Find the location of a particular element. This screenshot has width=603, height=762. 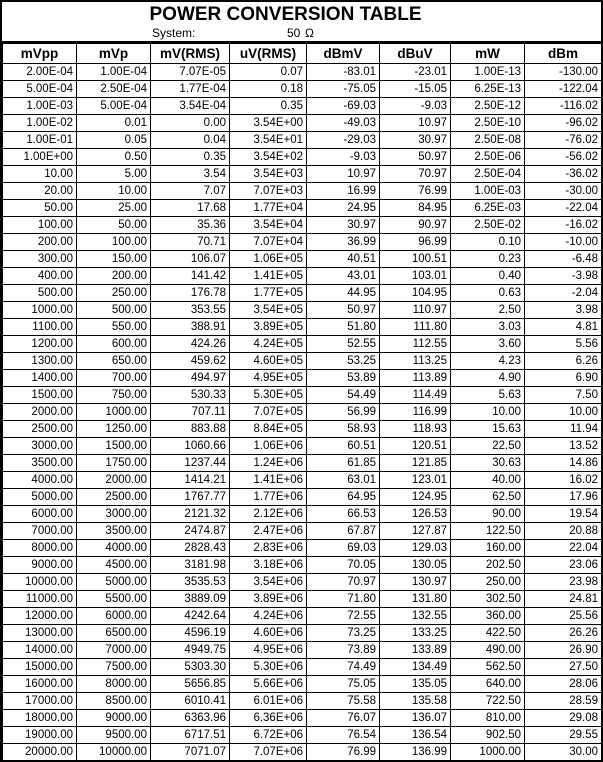

table-cell: 1060.66 is located at coordinates (190, 446).